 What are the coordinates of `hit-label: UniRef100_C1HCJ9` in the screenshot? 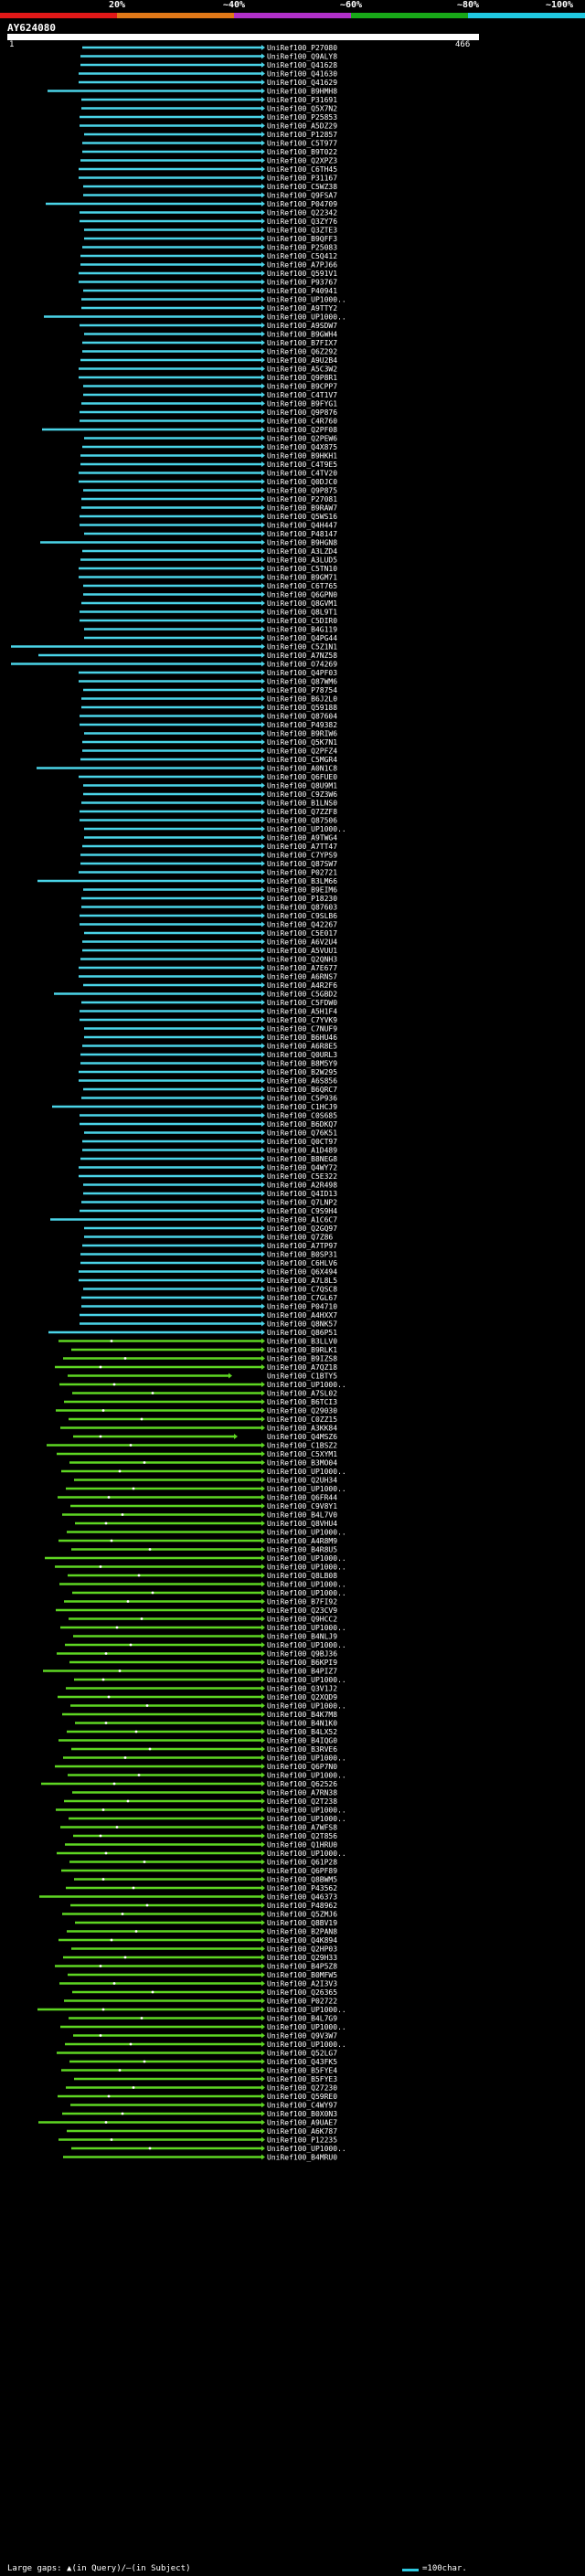 It's located at (302, 1107).